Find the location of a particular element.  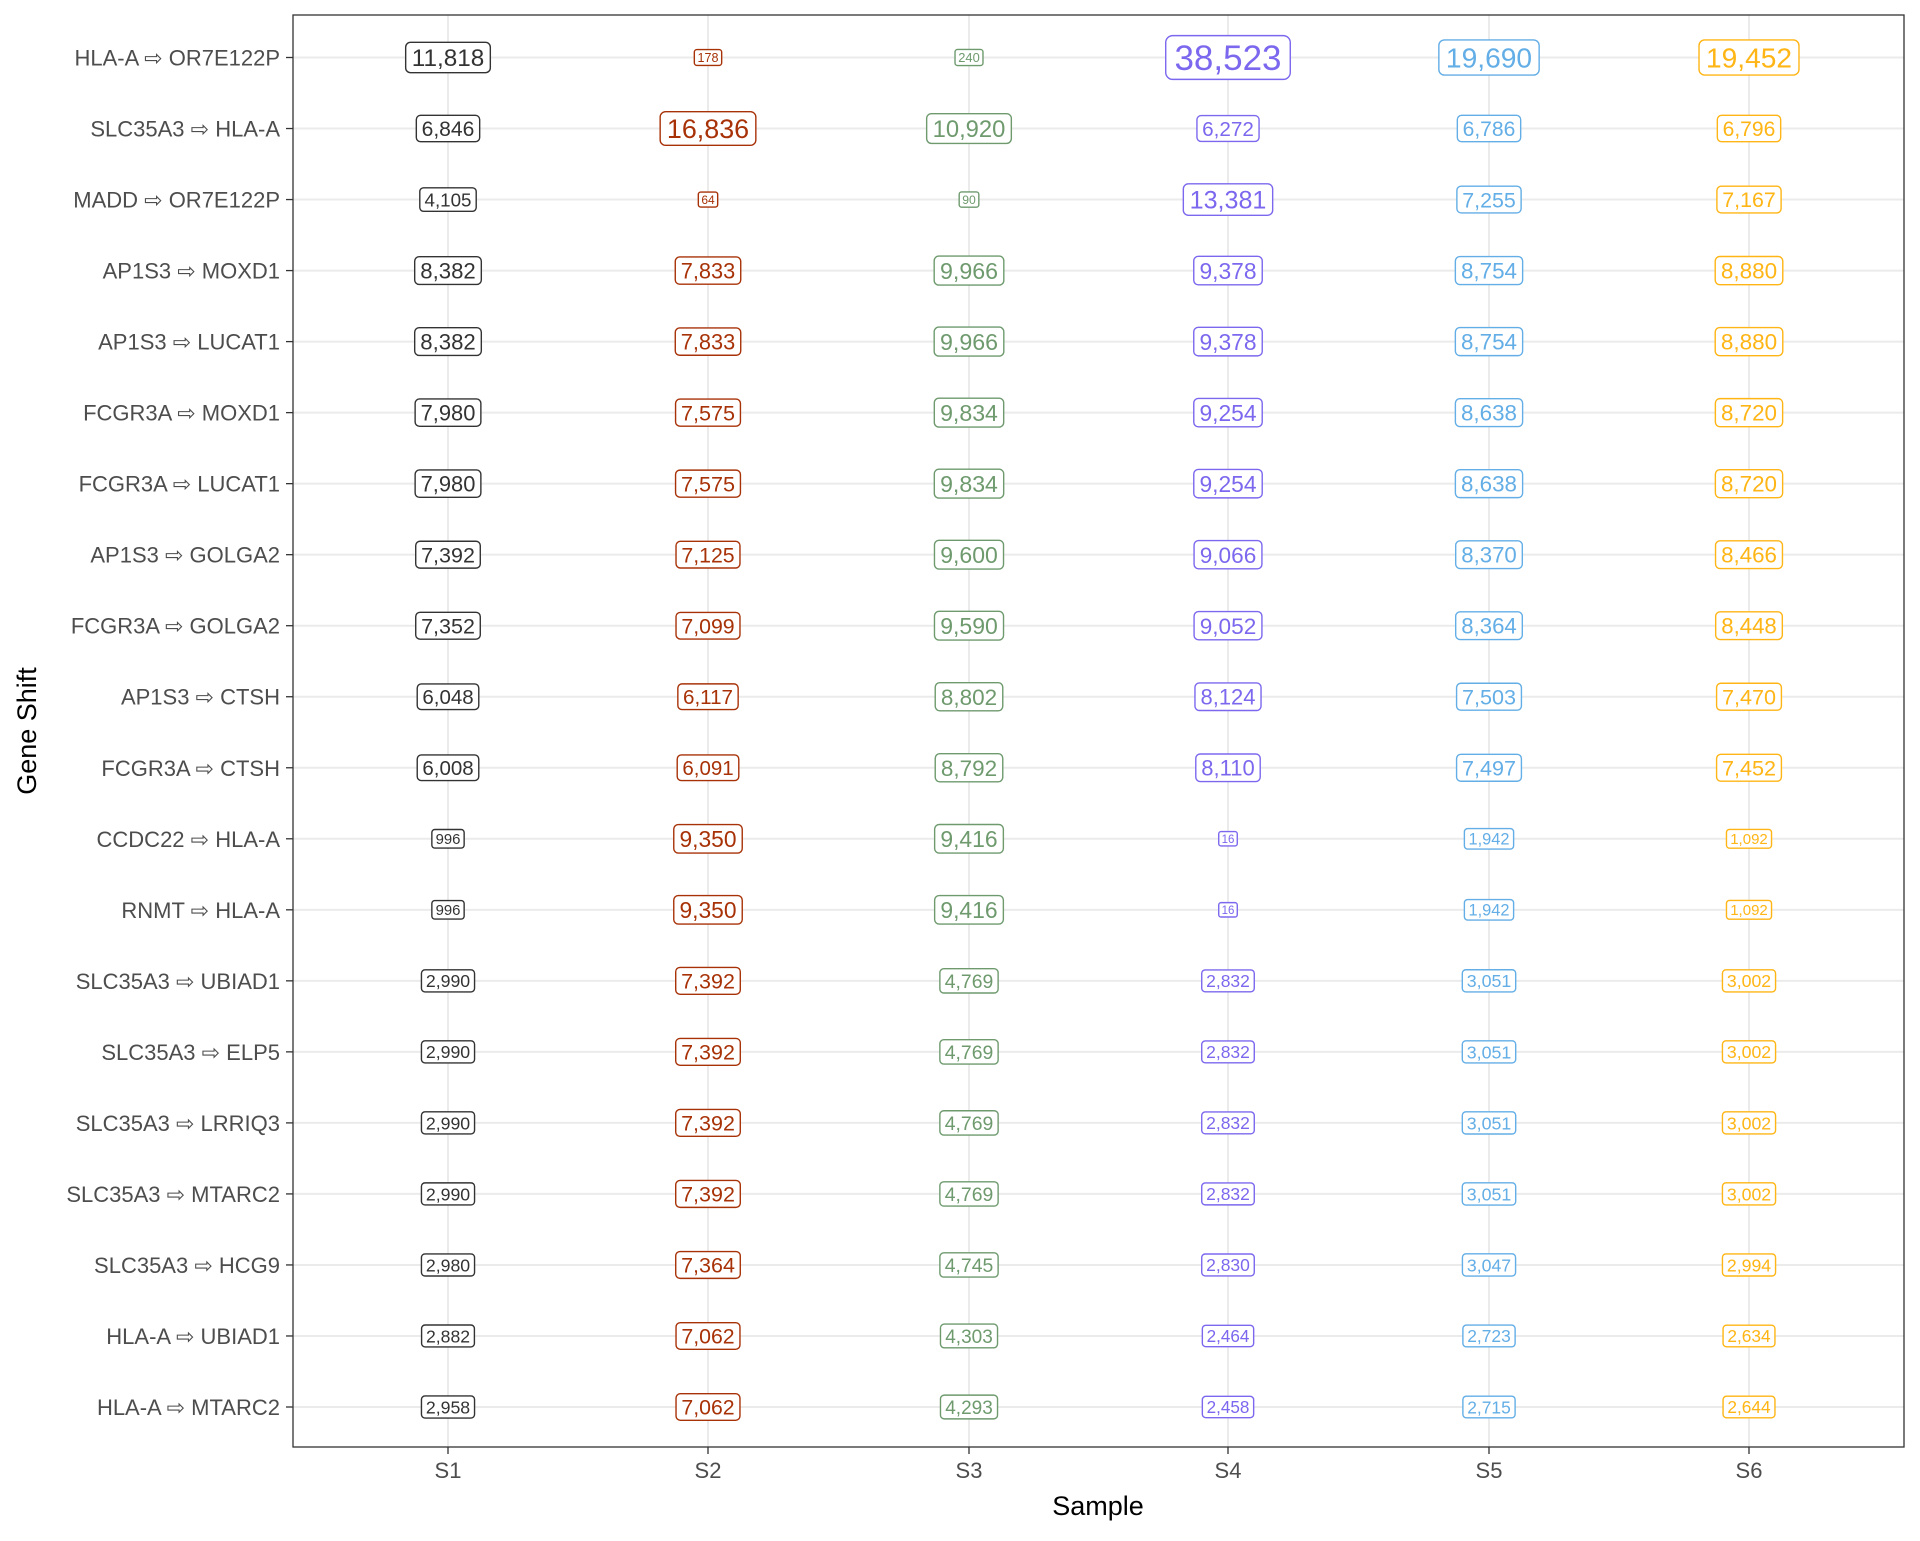

value-label: 2,832 is located at coordinates (1228, 1194).